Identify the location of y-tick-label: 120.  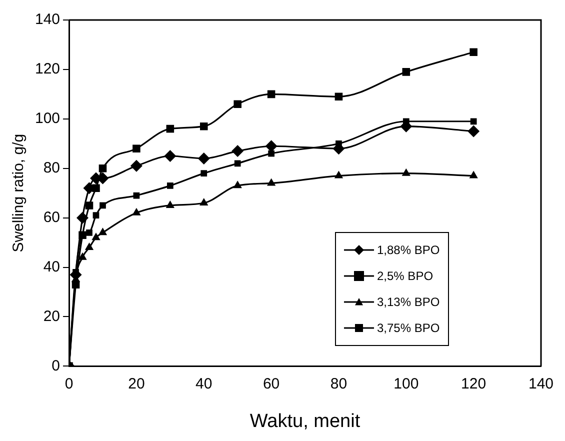
(47, 69).